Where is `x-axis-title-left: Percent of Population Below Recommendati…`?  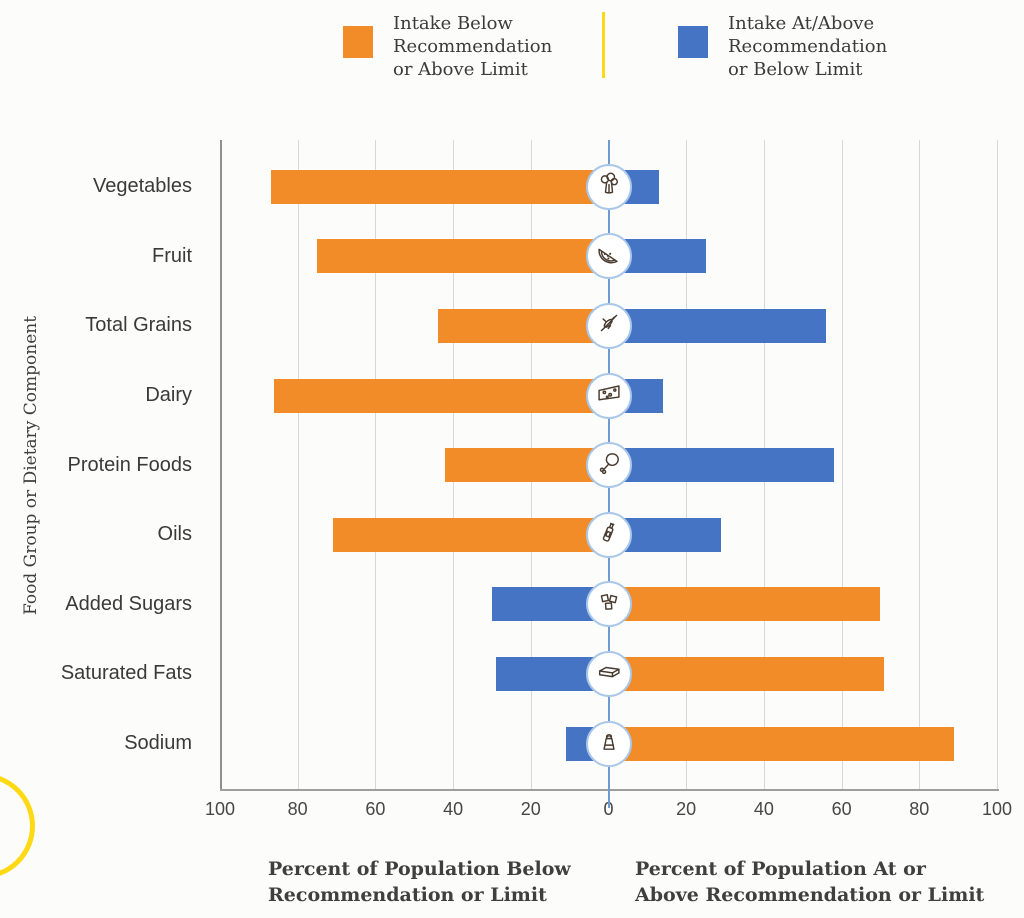
x-axis-title-left: Percent of Population Below Recommendati… is located at coordinates (419, 882).